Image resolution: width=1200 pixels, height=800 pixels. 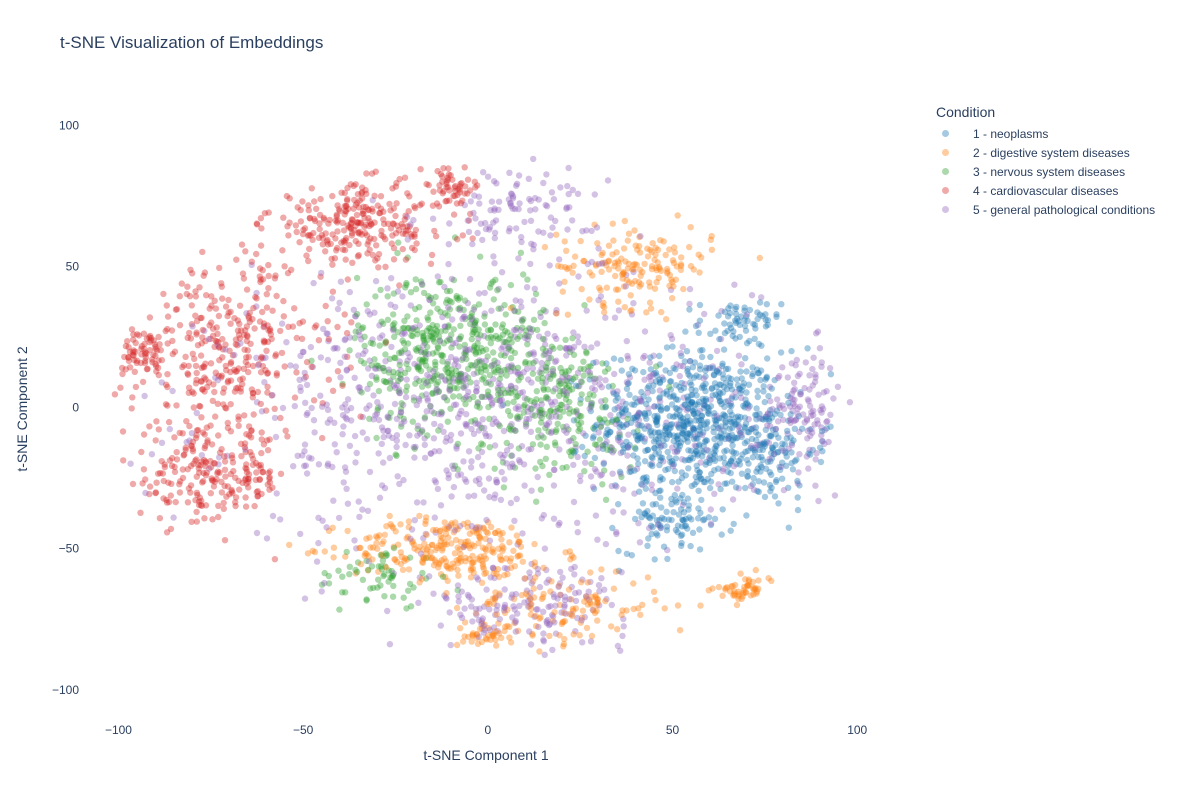 What do you see at coordinates (1045, 171) in the screenshot?
I see `legend-item-series-3: 3 - nervous system diseases` at bounding box center [1045, 171].